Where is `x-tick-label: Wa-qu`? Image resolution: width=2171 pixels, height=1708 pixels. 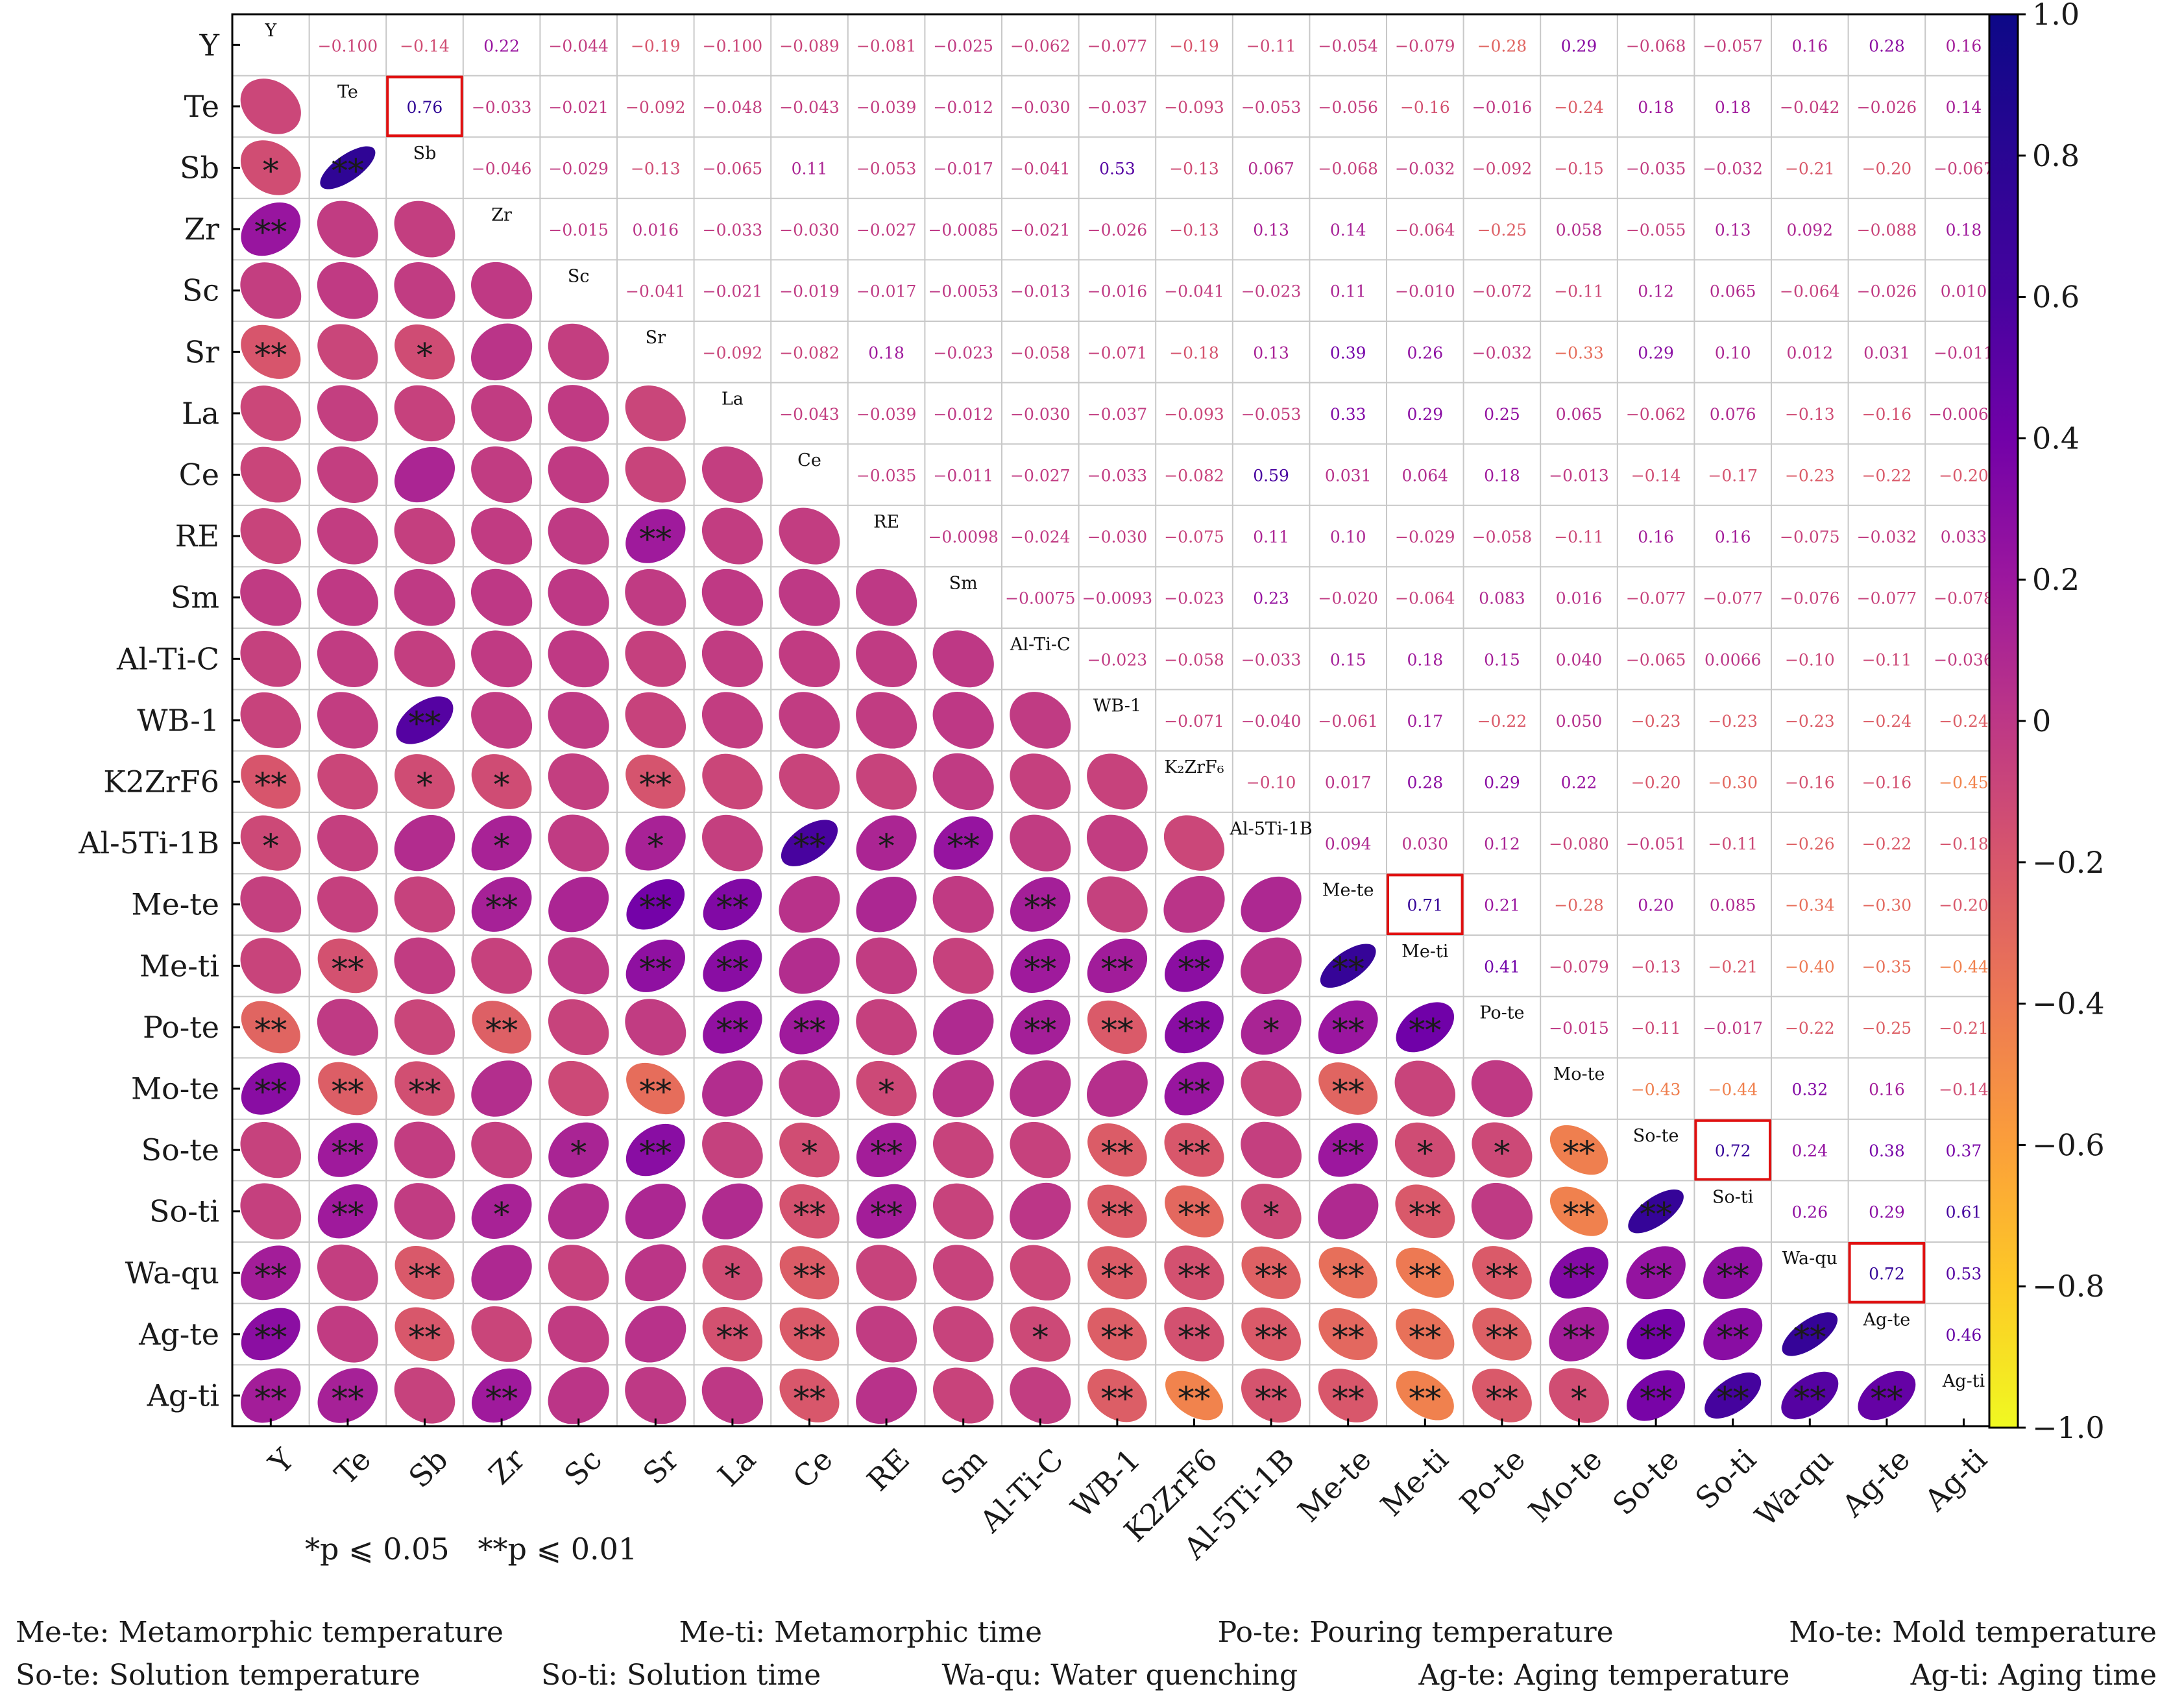
x-tick-label: Wa-qu is located at coordinates (1793, 1487).